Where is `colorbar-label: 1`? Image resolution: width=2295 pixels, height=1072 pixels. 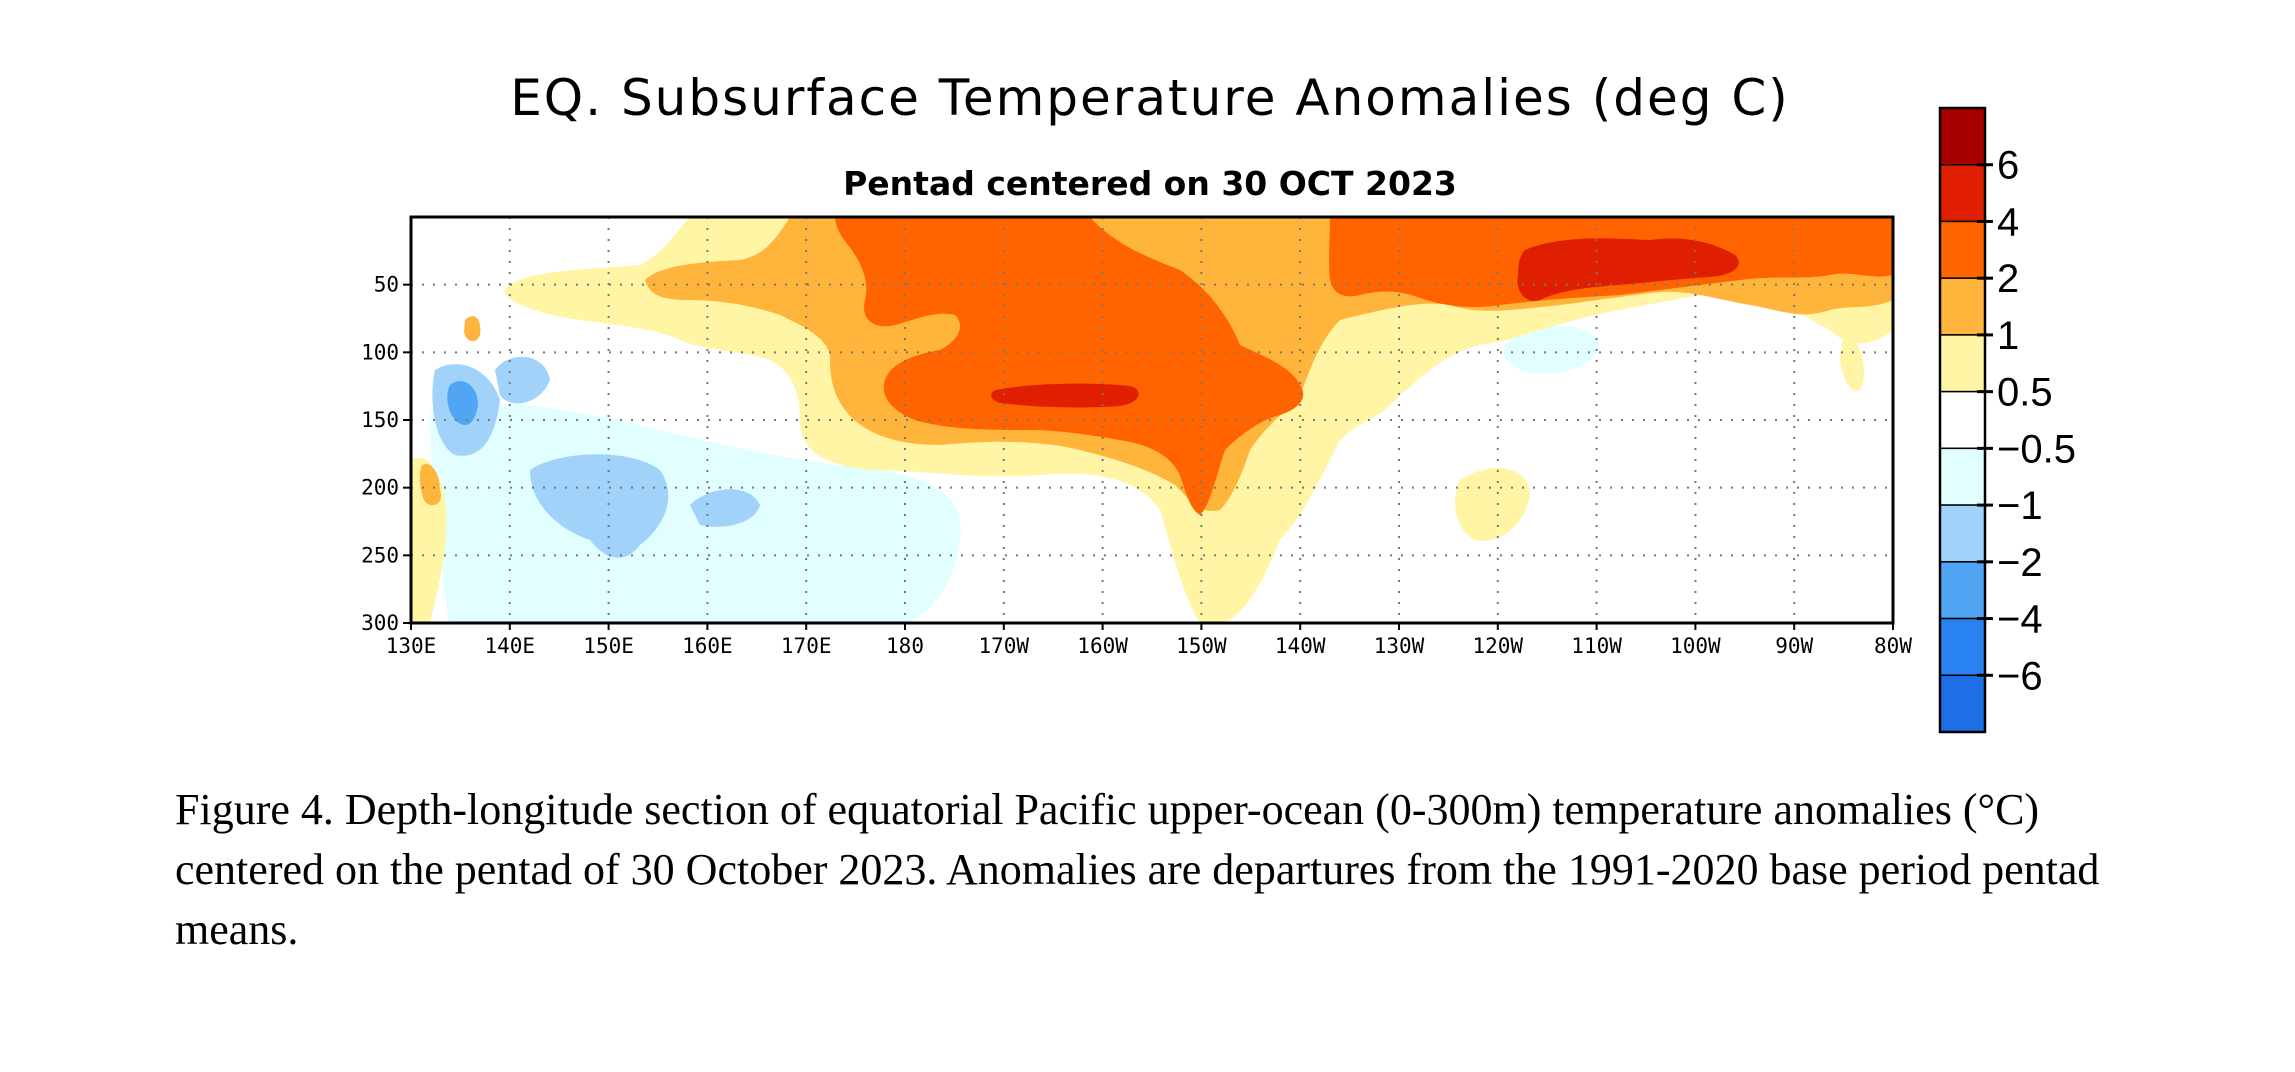
colorbar-label: 1 is located at coordinates (2008, 336).